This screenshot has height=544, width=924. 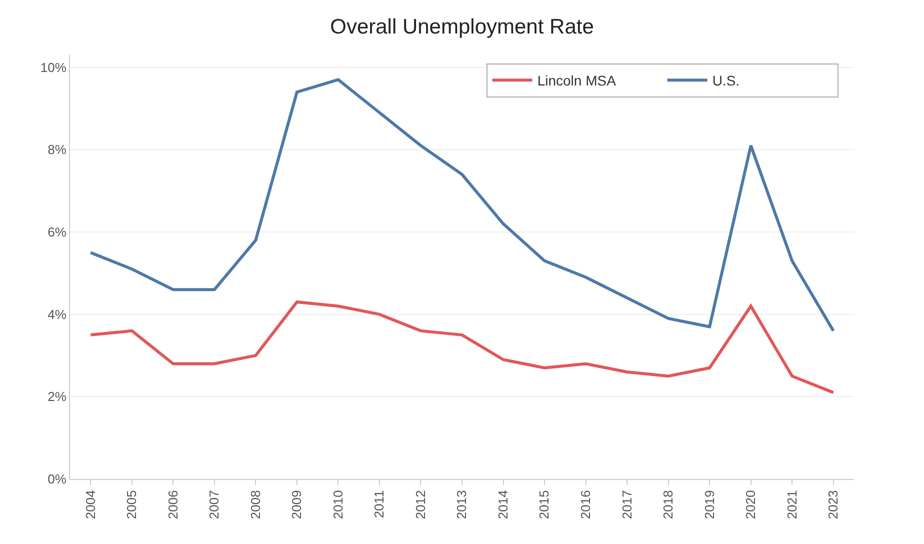 What do you see at coordinates (214, 505) in the screenshot?
I see `x-tick-label: 2007` at bounding box center [214, 505].